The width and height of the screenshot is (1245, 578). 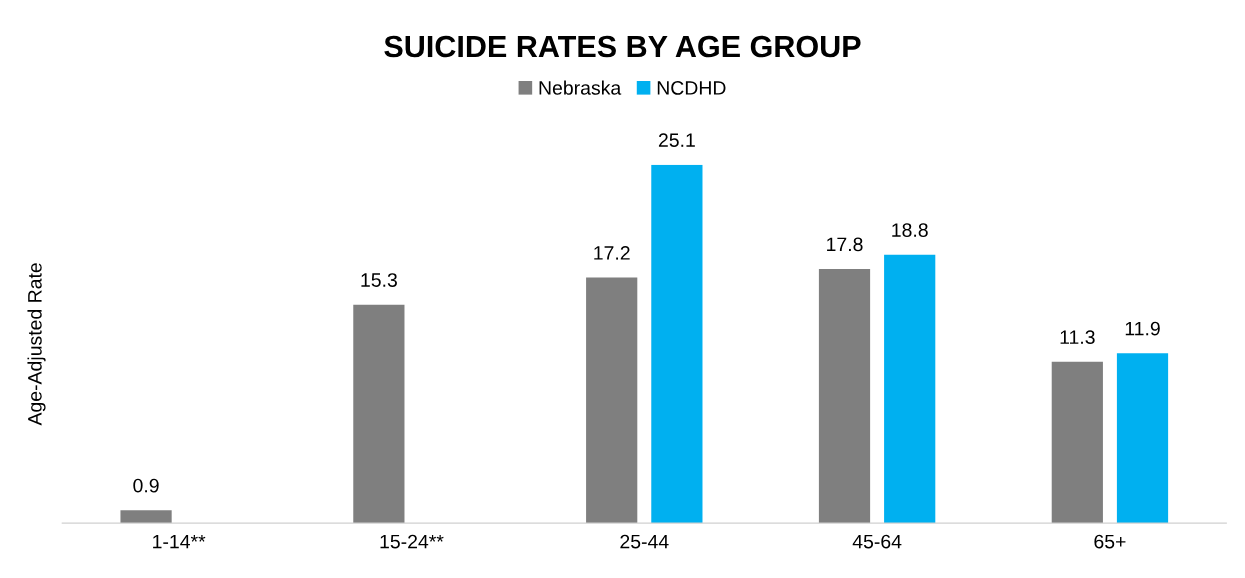 I want to click on data-label: 17.8, so click(x=845, y=244).